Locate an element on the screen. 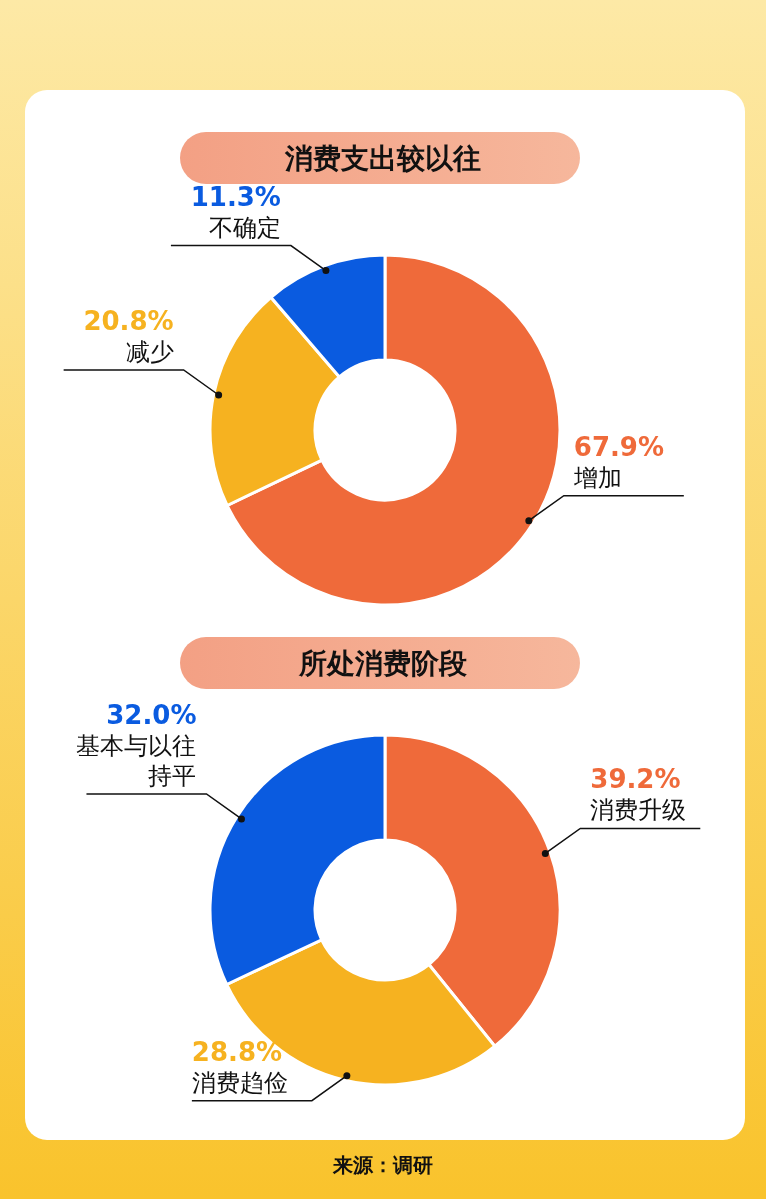 This screenshot has width=766, height=1199. slice-label: 消费升级 is located at coordinates (638, 810).